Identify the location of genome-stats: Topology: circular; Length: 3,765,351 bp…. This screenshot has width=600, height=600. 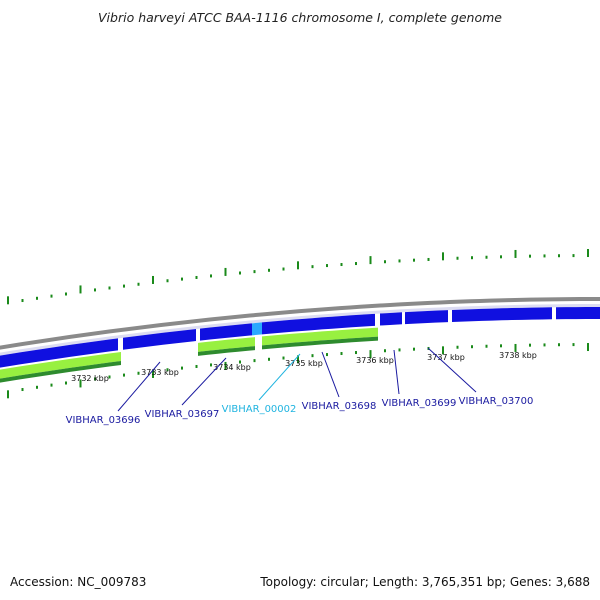
(425, 582).